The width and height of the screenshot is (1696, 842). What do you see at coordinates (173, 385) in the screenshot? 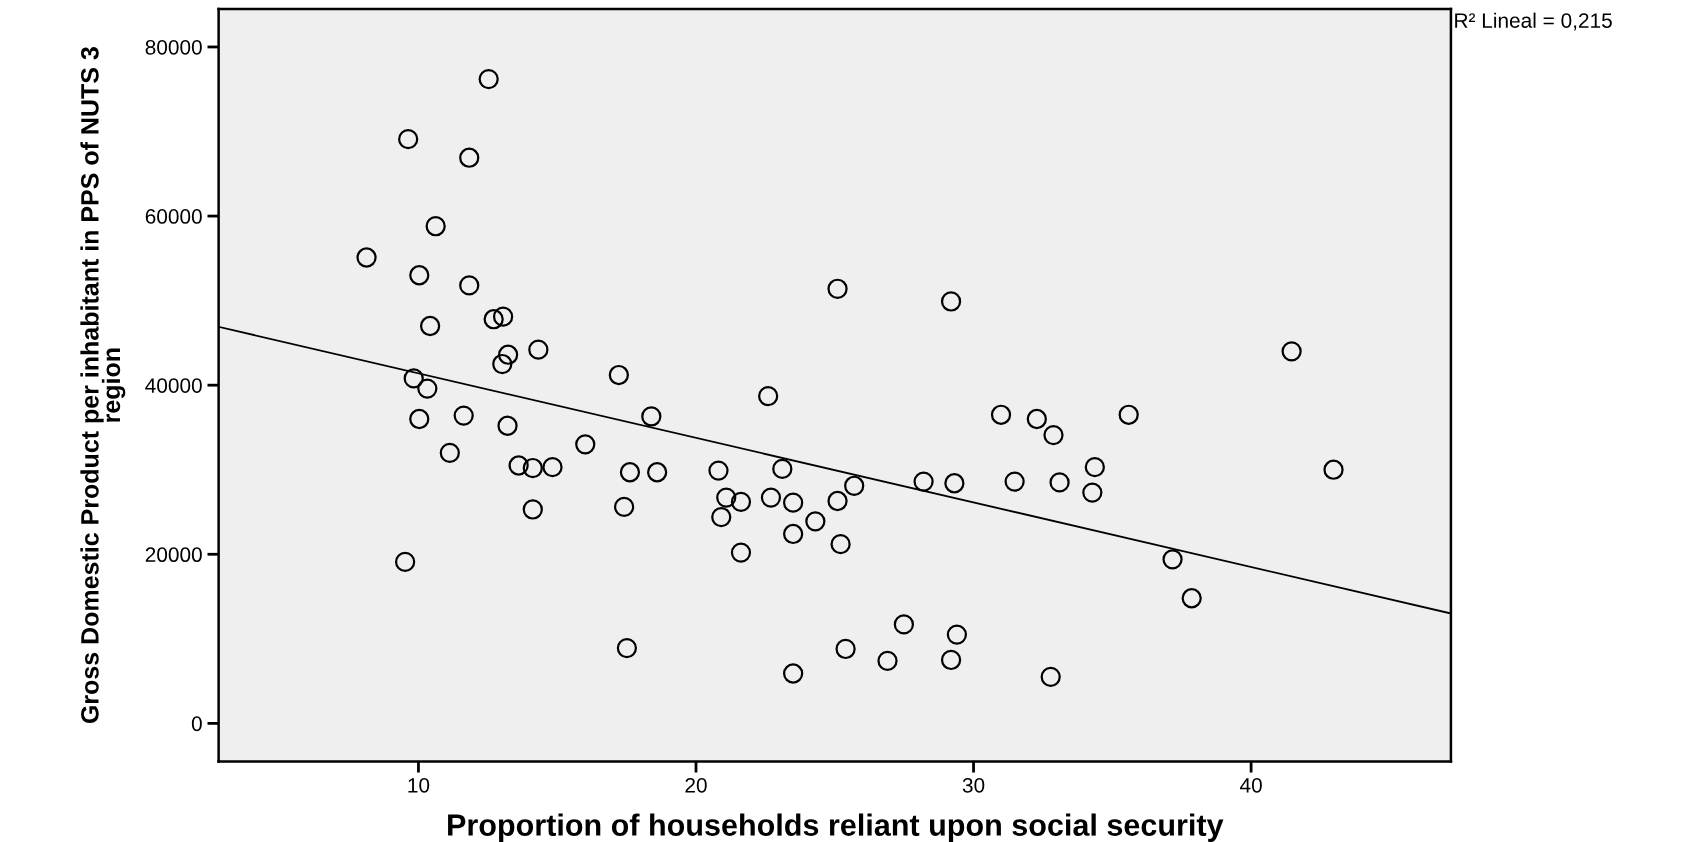
I see `y-tick-label: 40000` at bounding box center [173, 385].